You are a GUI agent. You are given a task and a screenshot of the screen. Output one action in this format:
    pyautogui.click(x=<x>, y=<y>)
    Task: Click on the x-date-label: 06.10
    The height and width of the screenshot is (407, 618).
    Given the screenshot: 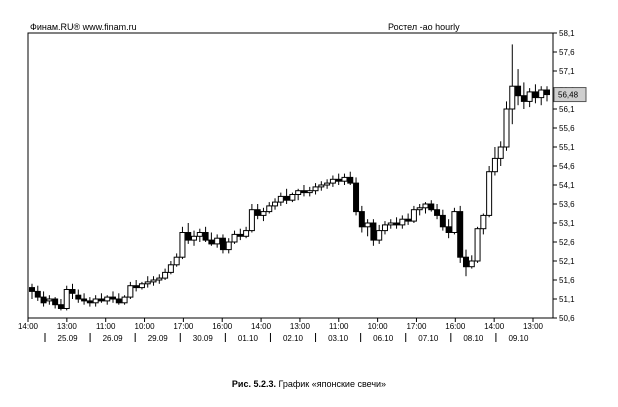 What is the action you would take?
    pyautogui.click(x=383, y=338)
    